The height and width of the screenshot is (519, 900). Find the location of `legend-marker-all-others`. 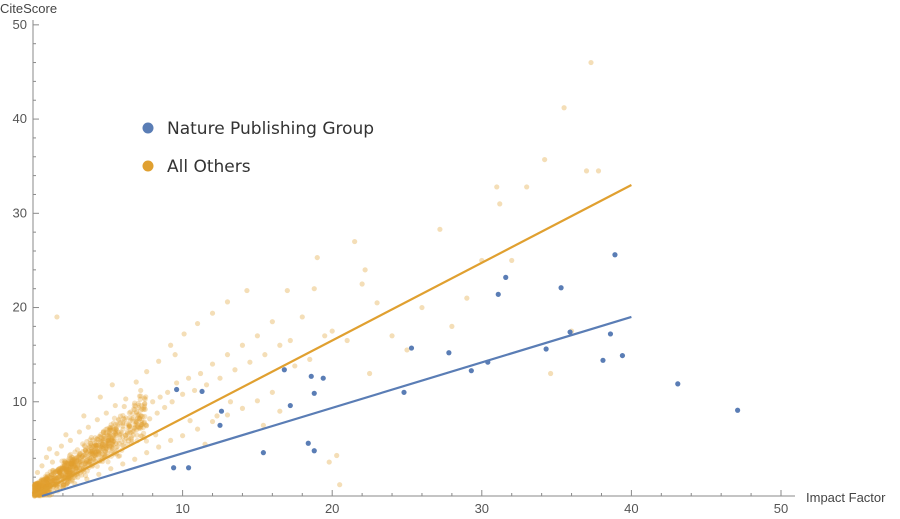

legend-marker-all-others is located at coordinates (148, 166).